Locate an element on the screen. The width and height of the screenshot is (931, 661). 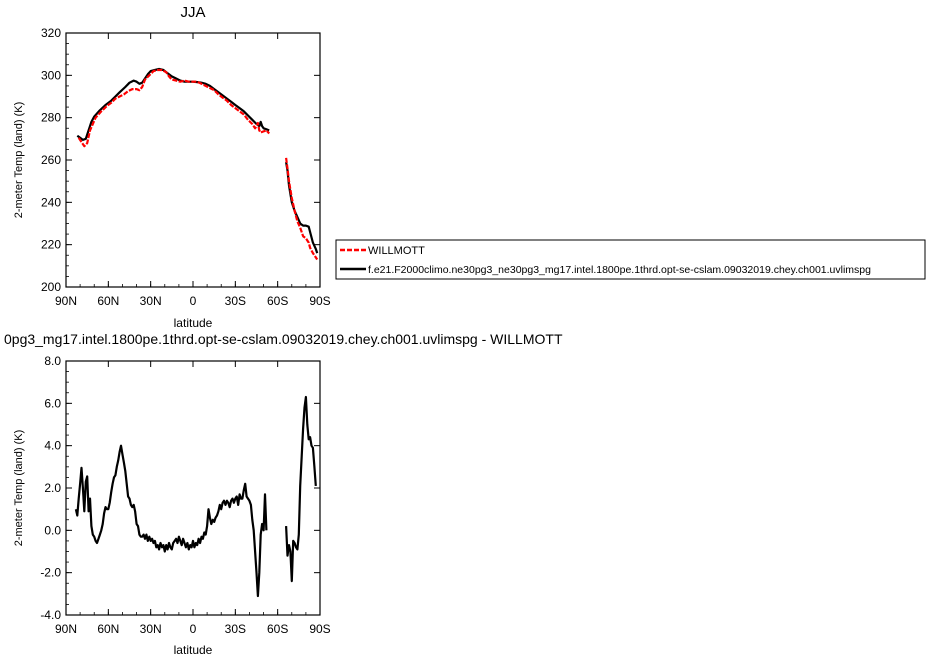
y-tick-label: 220 is located at coordinates (51, 245).